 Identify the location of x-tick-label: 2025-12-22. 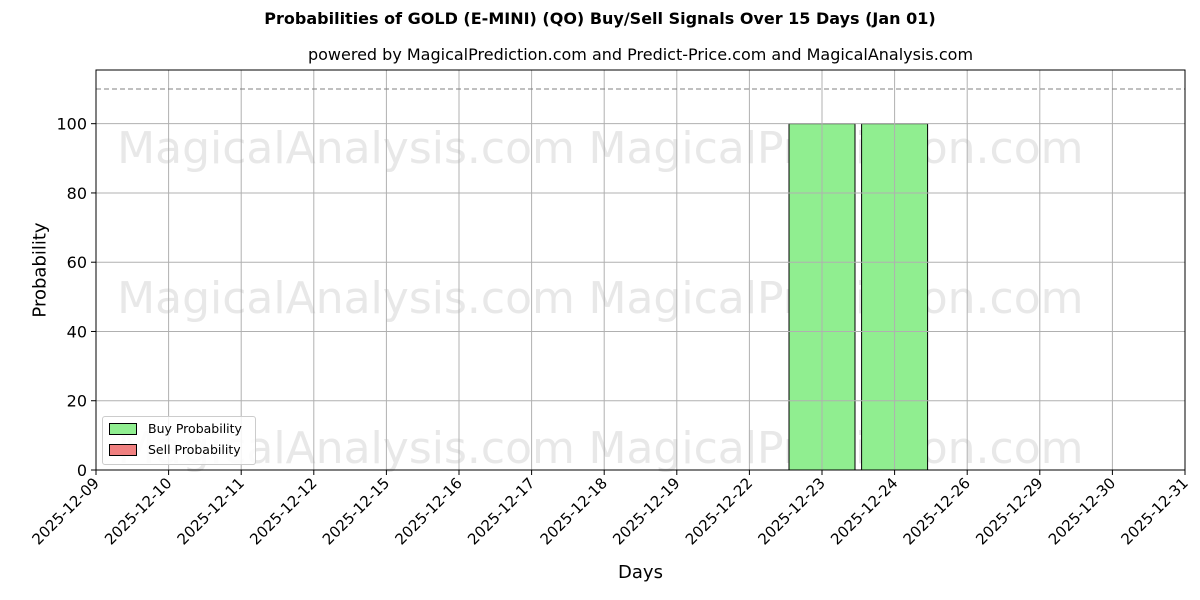
(719, 511).